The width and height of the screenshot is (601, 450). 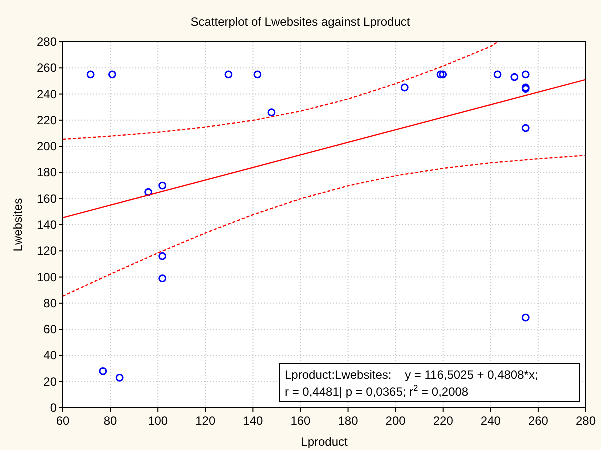 What do you see at coordinates (51, 329) in the screenshot?
I see `y-tick-label: 60` at bounding box center [51, 329].